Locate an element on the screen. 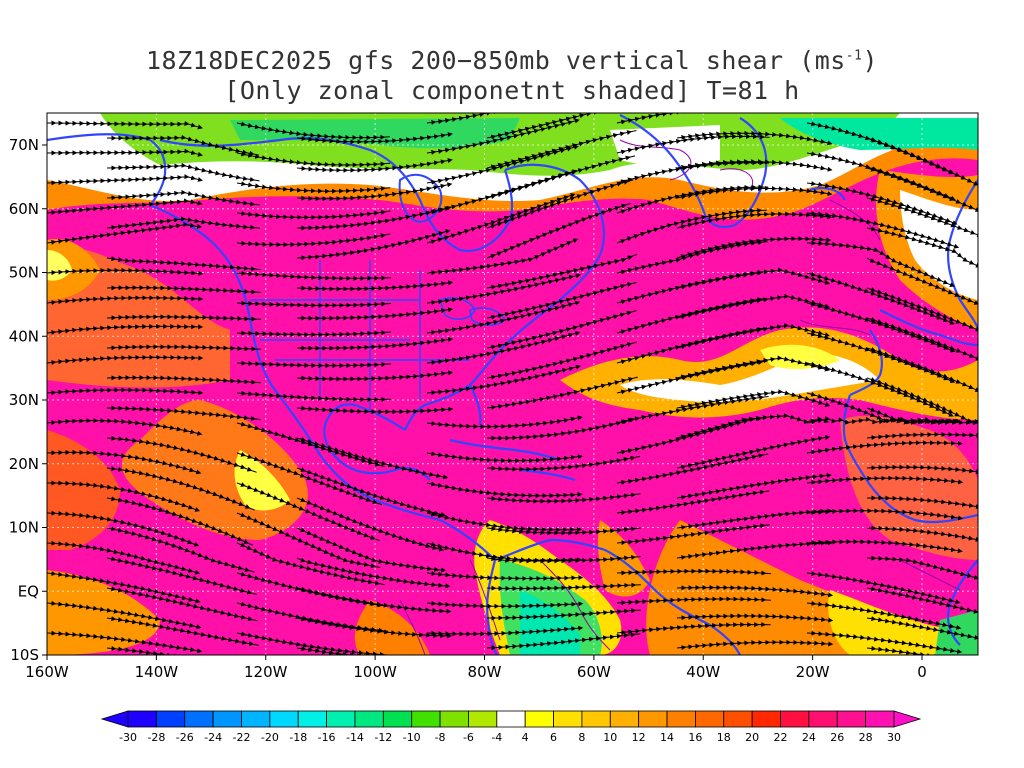 The image size is (1024, 768). colorbar-right-arrow is located at coordinates (907, 719).